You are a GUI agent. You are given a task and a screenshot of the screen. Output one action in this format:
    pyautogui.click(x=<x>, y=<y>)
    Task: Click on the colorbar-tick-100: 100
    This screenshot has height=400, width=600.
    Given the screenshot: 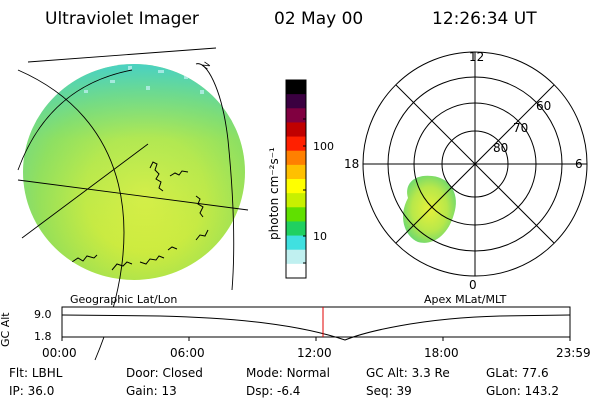 What is the action you would take?
    pyautogui.click(x=323, y=146)
    